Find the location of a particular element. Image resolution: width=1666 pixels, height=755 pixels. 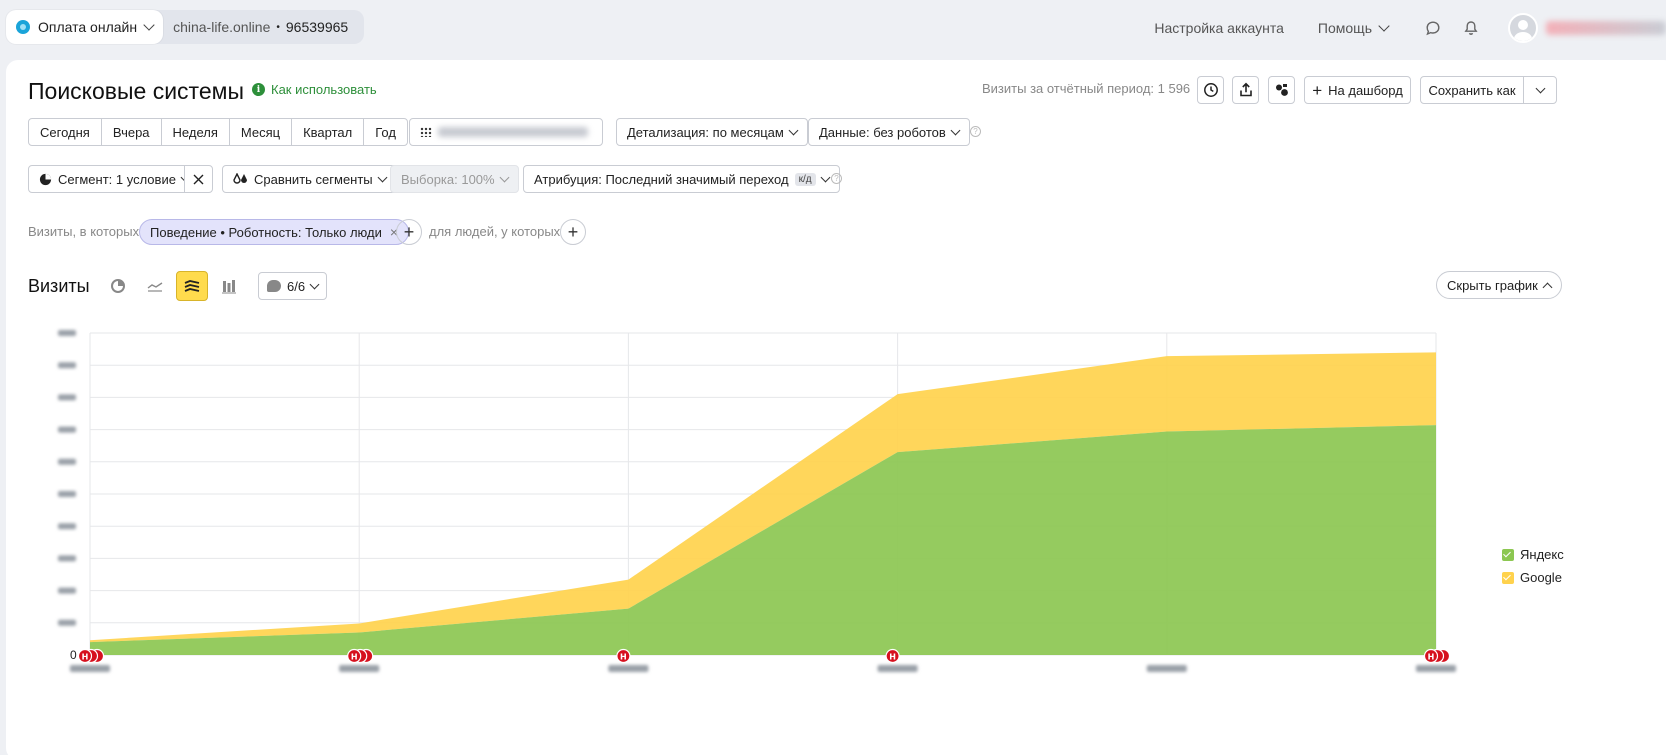

visits-total: Визиты за отчётный период: 1 596 is located at coordinates (1086, 88).